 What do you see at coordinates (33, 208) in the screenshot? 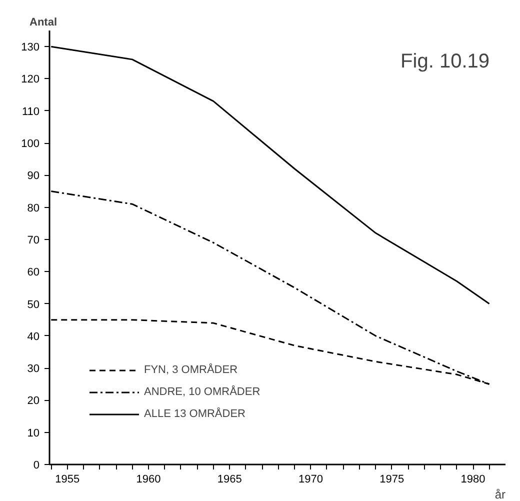
I see `y-tick-label: 80` at bounding box center [33, 208].